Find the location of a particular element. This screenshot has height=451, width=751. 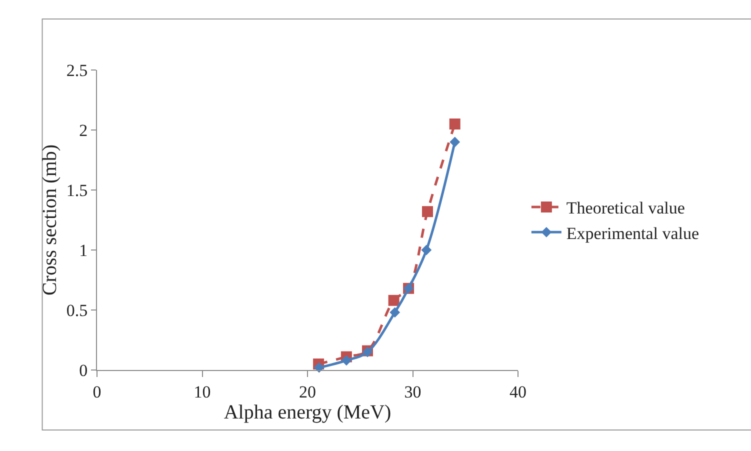

y-tick-label: 1.5 is located at coordinates (77, 190).